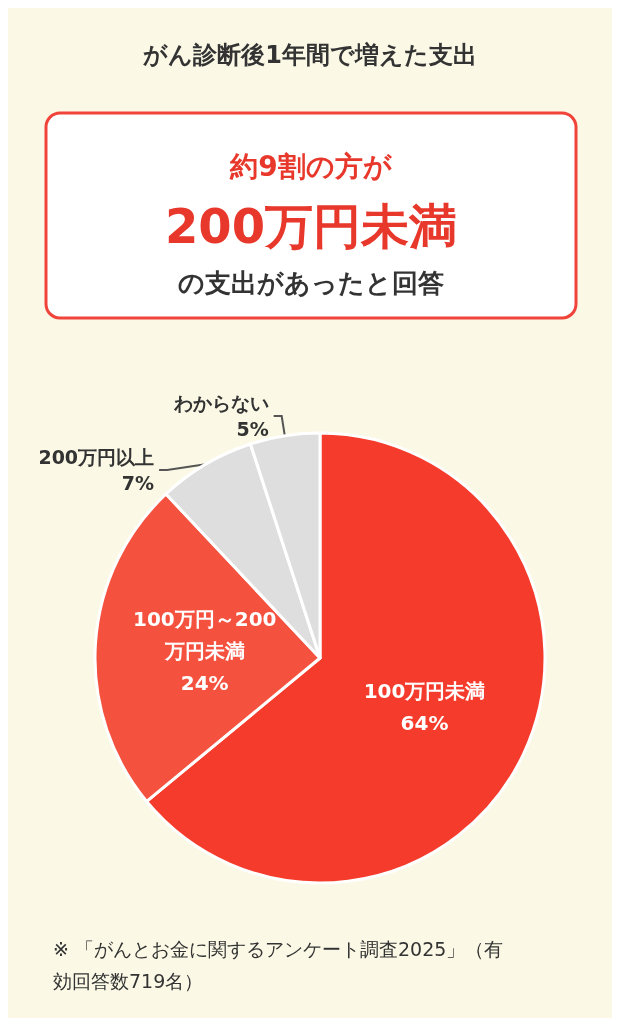 This screenshot has height=1026, width=620. Describe the element at coordinates (424, 691) in the screenshot. I see `slice-label: 100万円未満` at that location.